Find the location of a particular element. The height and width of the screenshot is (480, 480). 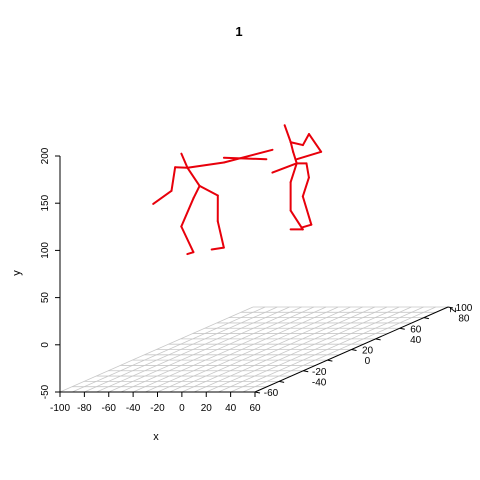

z-tick-label: 40 is located at coordinates (416, 340).